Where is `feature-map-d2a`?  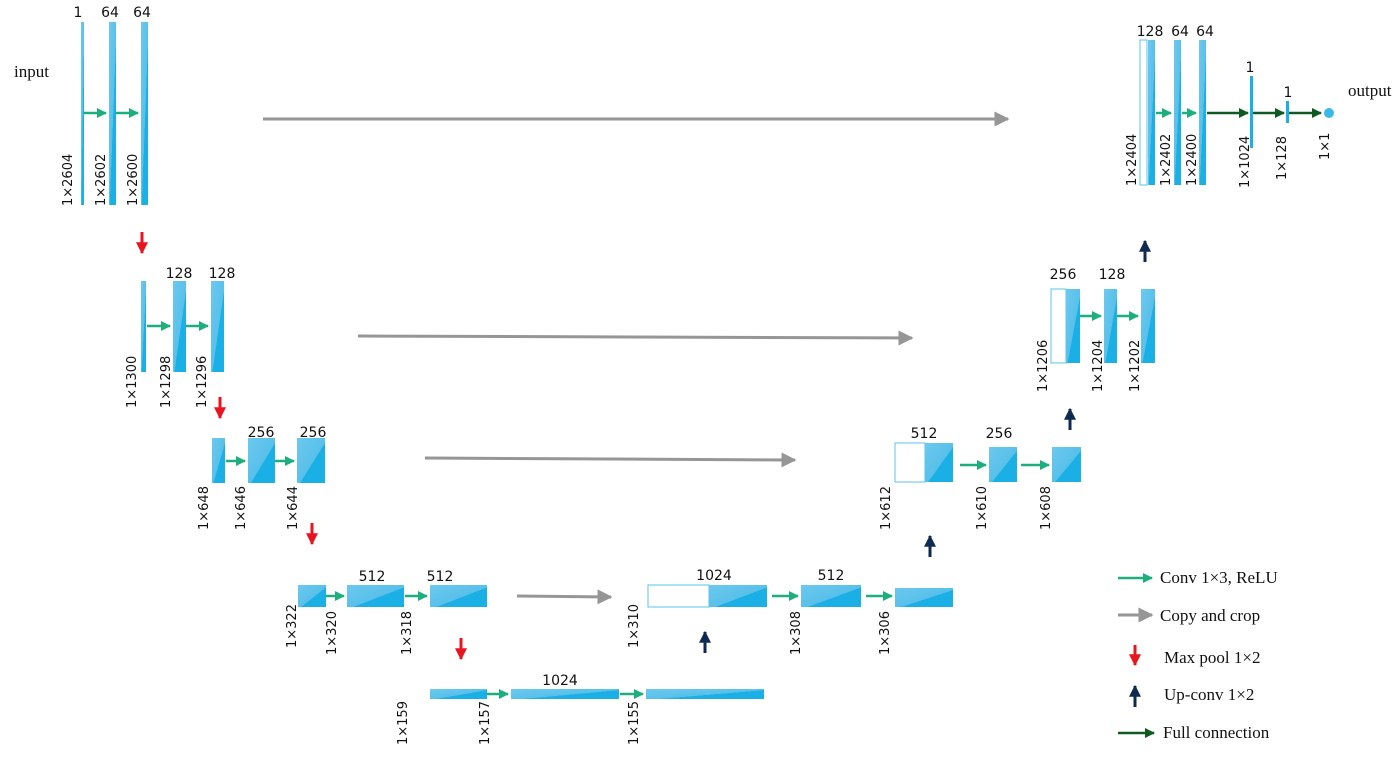 feature-map-d2a is located at coordinates (1073, 326).